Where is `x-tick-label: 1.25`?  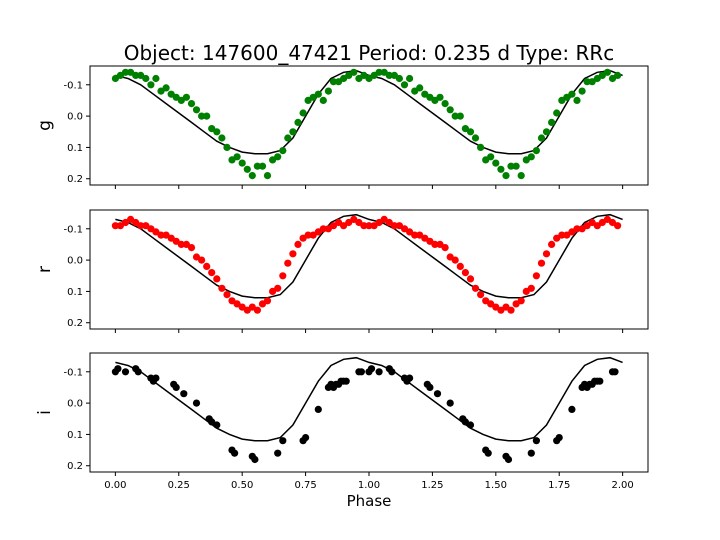
x-tick-label: 1.25 is located at coordinates (432, 485).